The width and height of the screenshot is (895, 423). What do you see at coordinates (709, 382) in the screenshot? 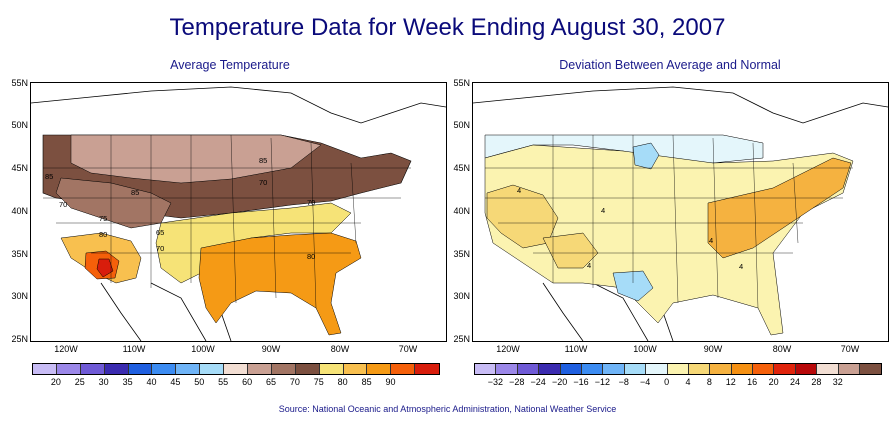
I see `legend-tick-label: 8` at bounding box center [709, 382].